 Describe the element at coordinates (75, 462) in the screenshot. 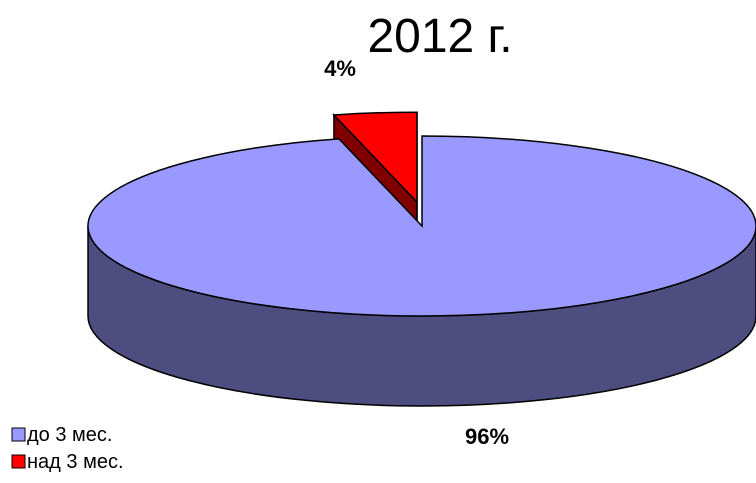

I see `legend-label-slice-1: над 3 мес.` at that location.